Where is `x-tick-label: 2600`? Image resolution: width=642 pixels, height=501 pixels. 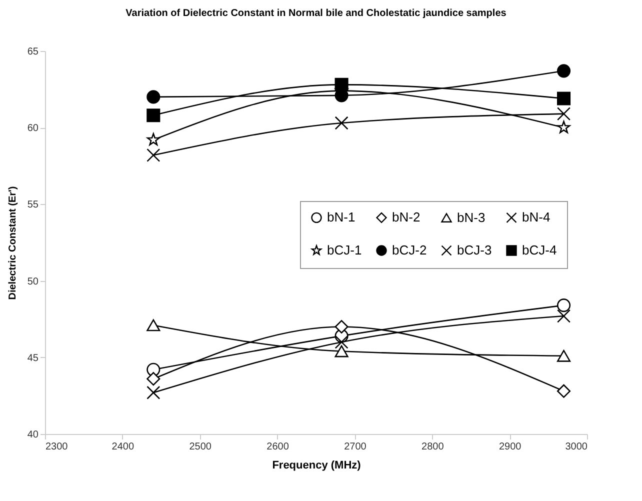
x-tick-label: 2600 is located at coordinates (278, 447).